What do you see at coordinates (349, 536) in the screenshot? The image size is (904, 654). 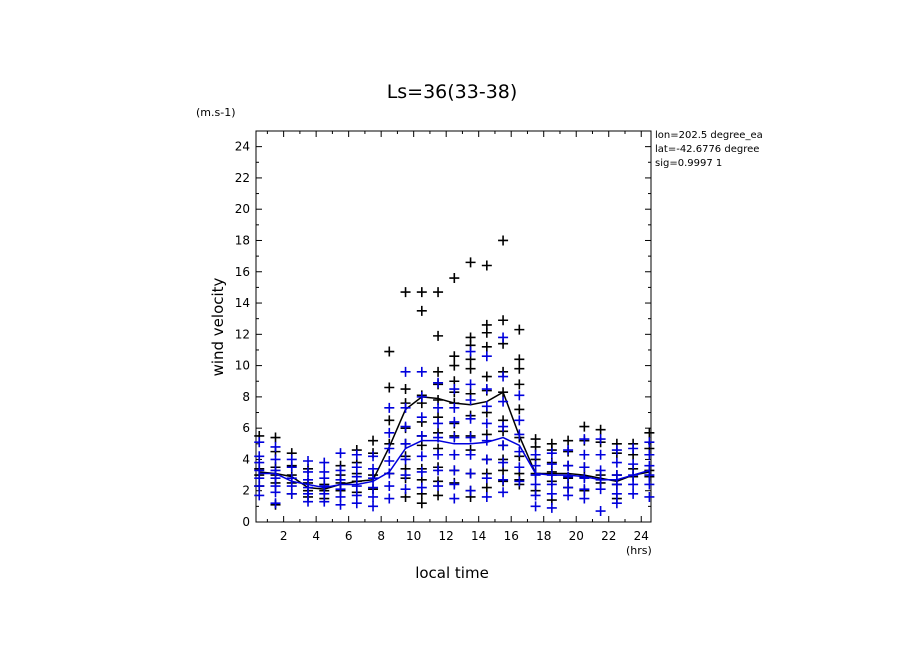 I see `x-tick-label: 6` at bounding box center [349, 536].